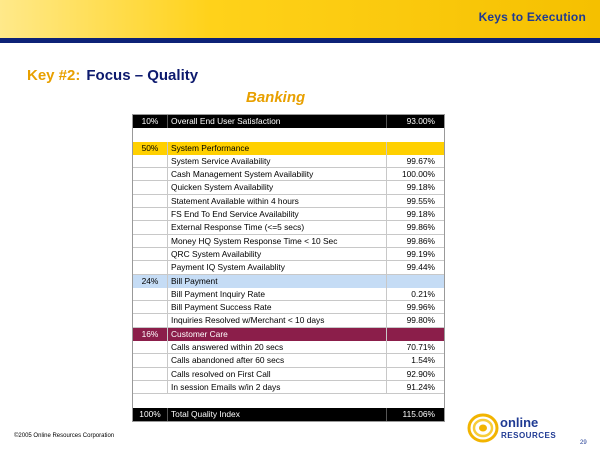  I want to click on logo-text-online: online, so click(519, 422).